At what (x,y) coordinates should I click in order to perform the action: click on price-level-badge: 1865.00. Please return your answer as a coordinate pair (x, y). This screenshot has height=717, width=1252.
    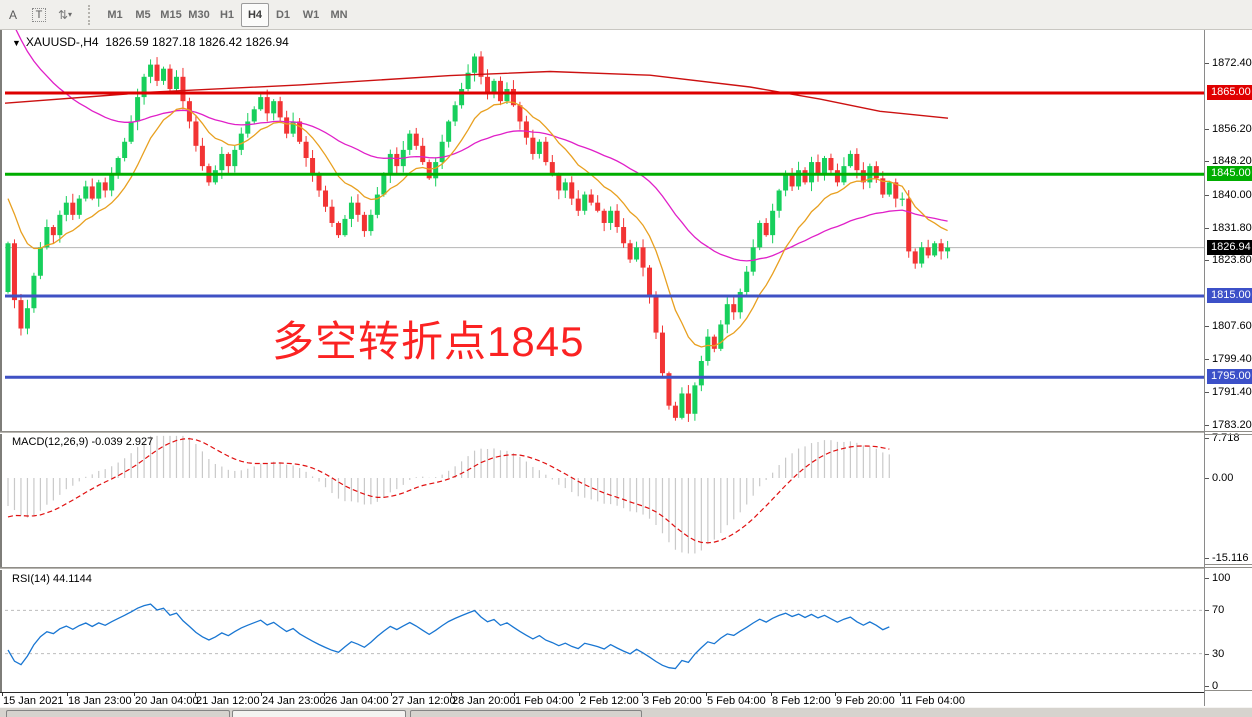
    Looking at the image, I should click on (1229, 93).